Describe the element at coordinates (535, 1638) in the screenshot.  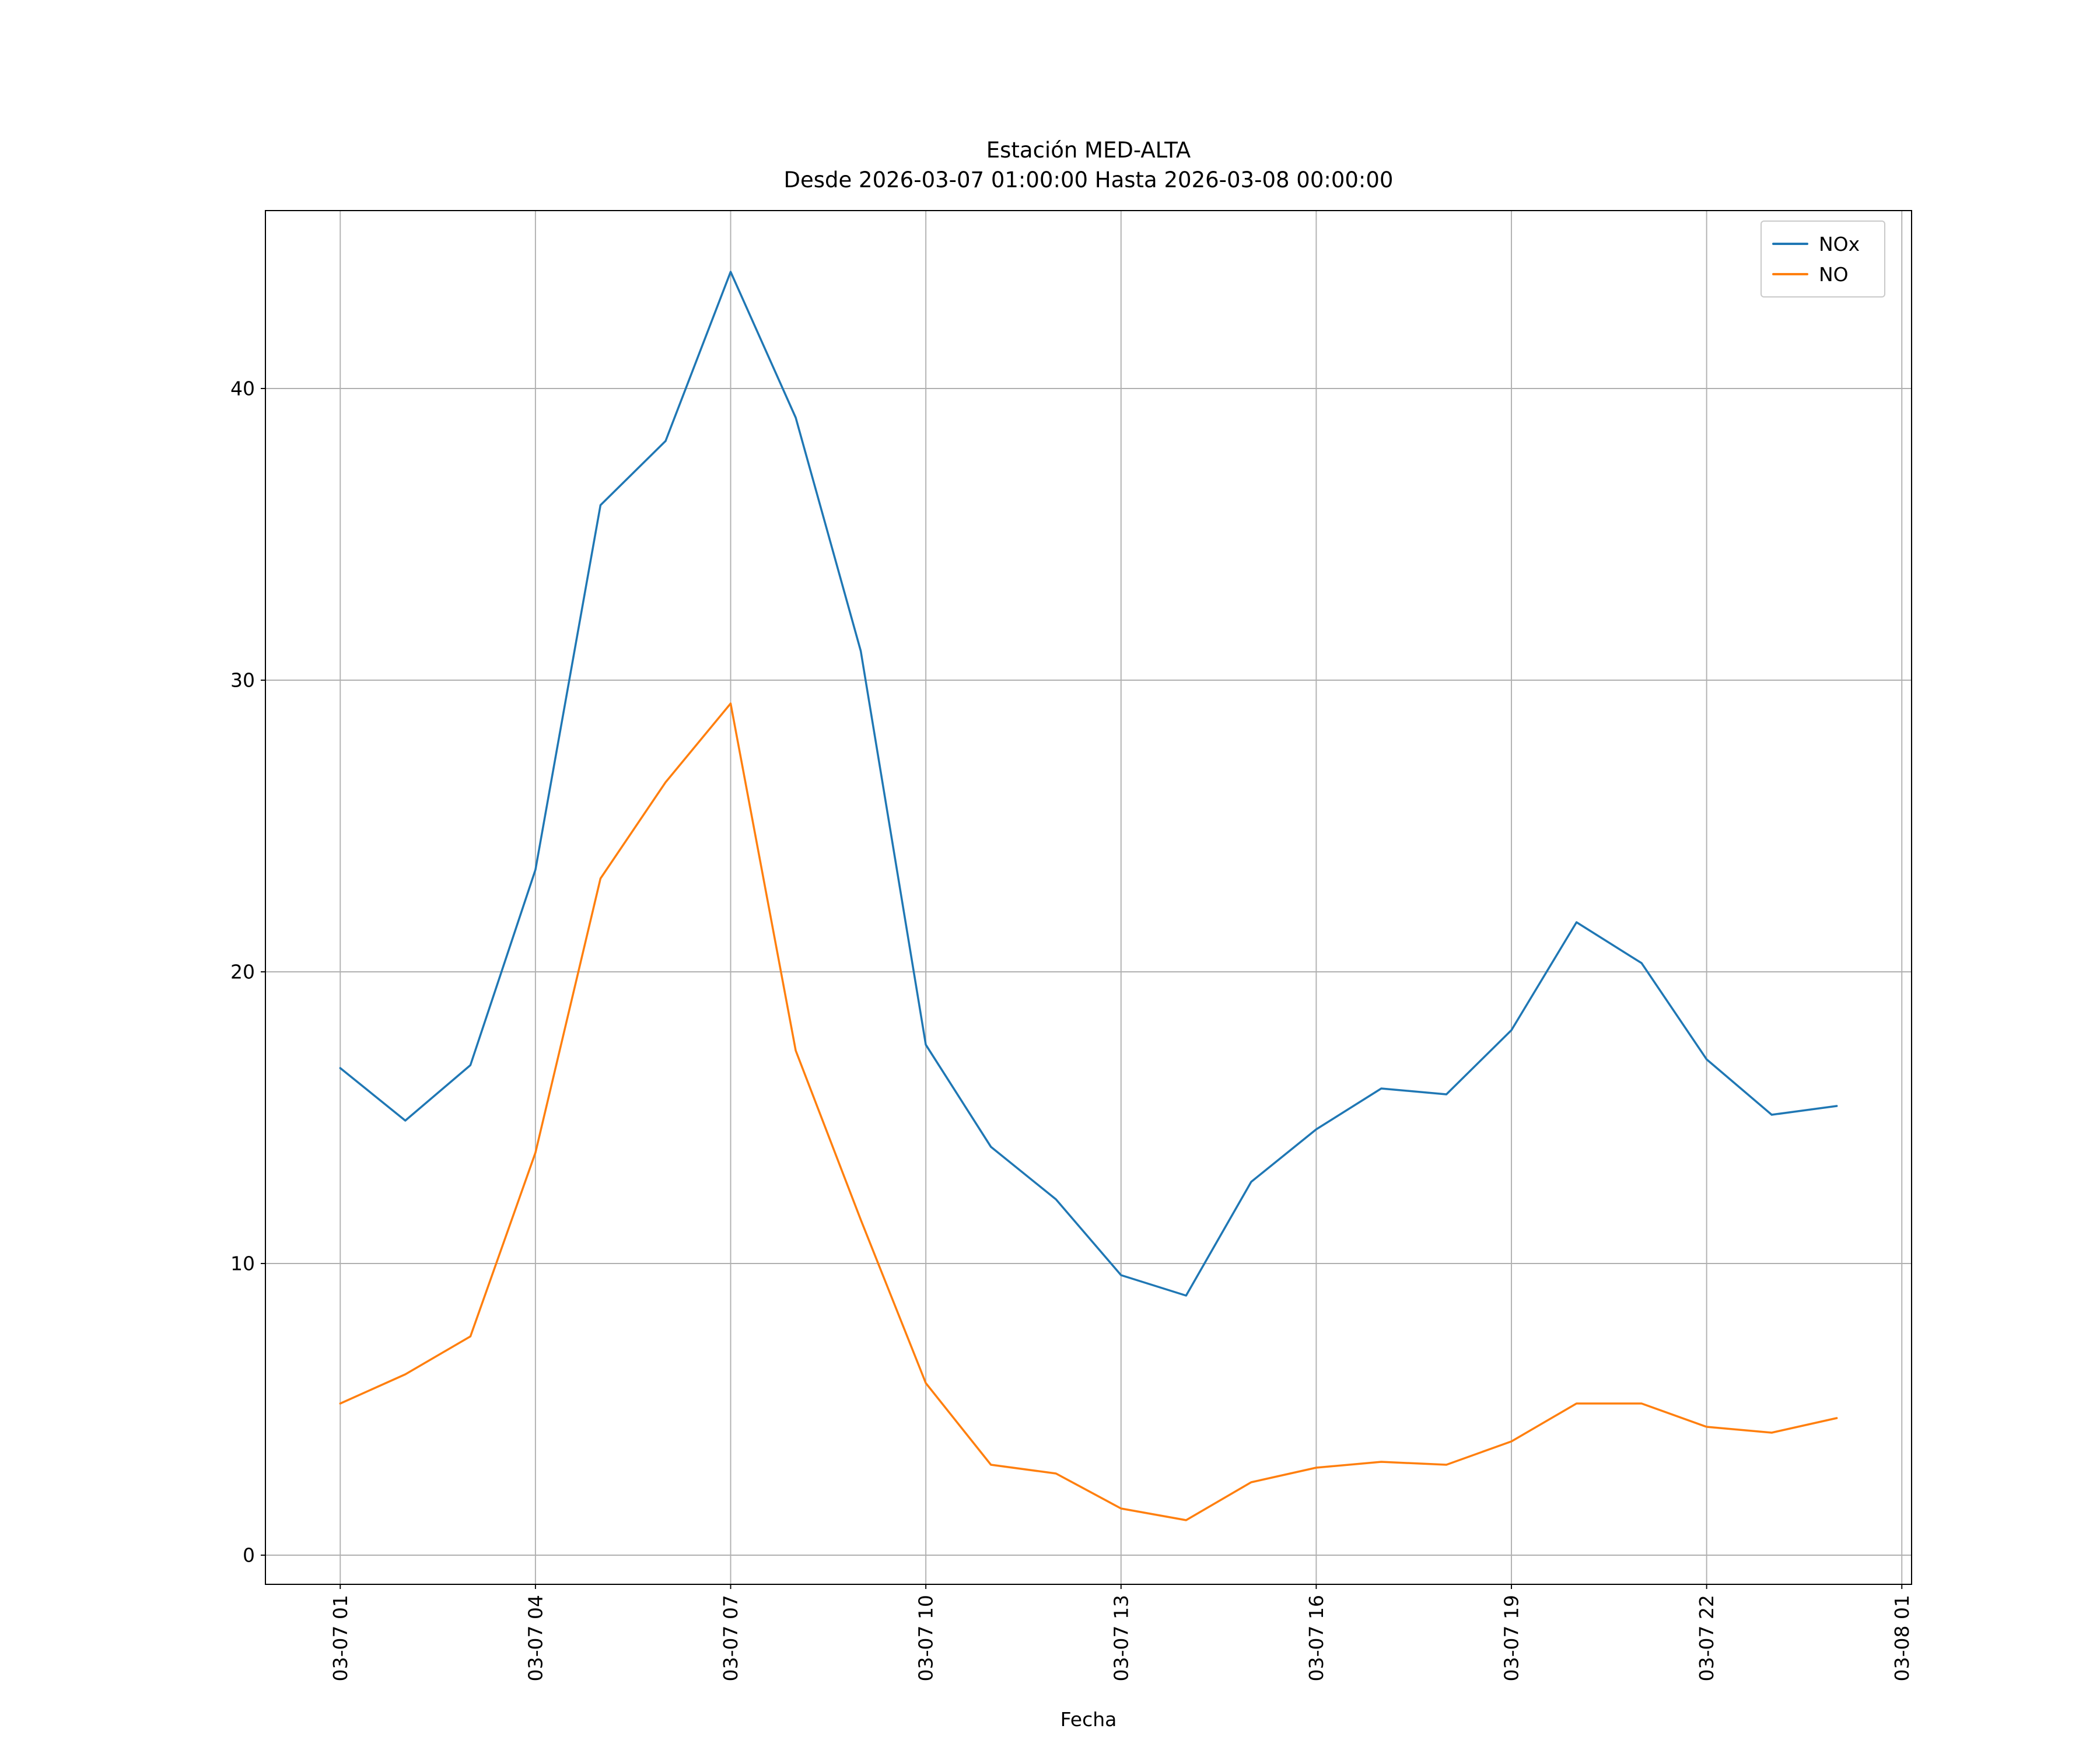
I see `x-tick-label: 03-07 04` at that location.